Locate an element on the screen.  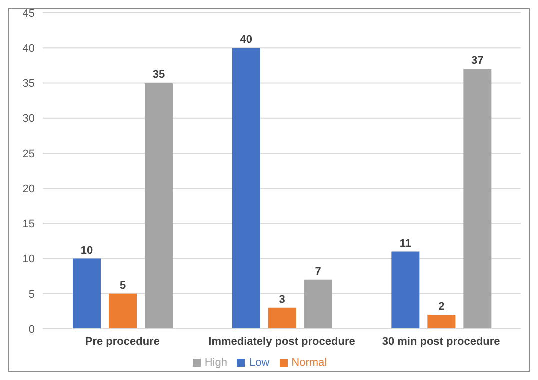
y-tick-label: 30 is located at coordinates (28, 119).